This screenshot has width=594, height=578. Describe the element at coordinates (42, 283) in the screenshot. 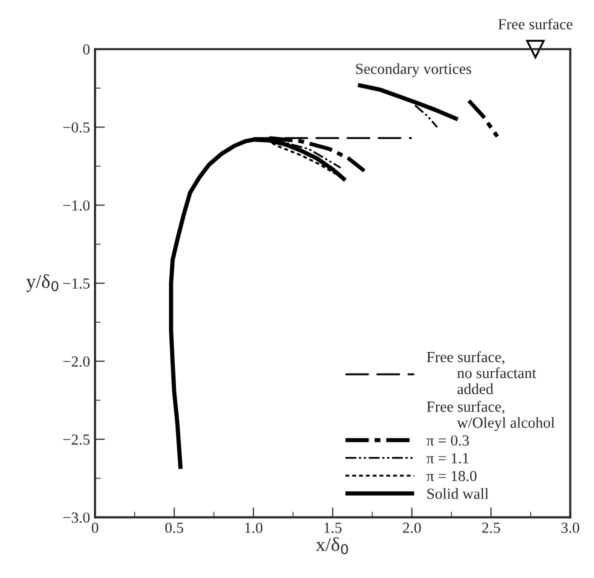

I see `y-axis-title: y/δ$_{0}$` at that location.